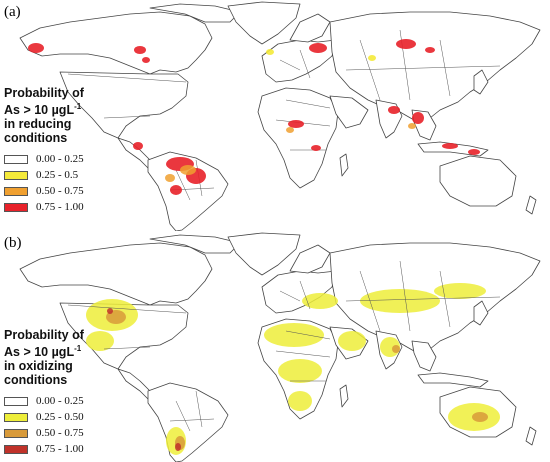  Describe the element at coordinates (321, 55) in the screenshot. I see `low-probability-areas` at that location.